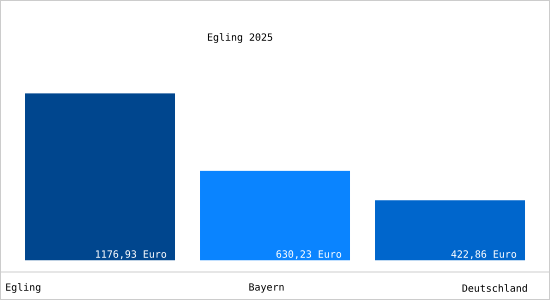 The height and width of the screenshot is (300, 550). What do you see at coordinates (131, 255) in the screenshot?
I see `data-label: 1176,93 Euro` at bounding box center [131, 255].